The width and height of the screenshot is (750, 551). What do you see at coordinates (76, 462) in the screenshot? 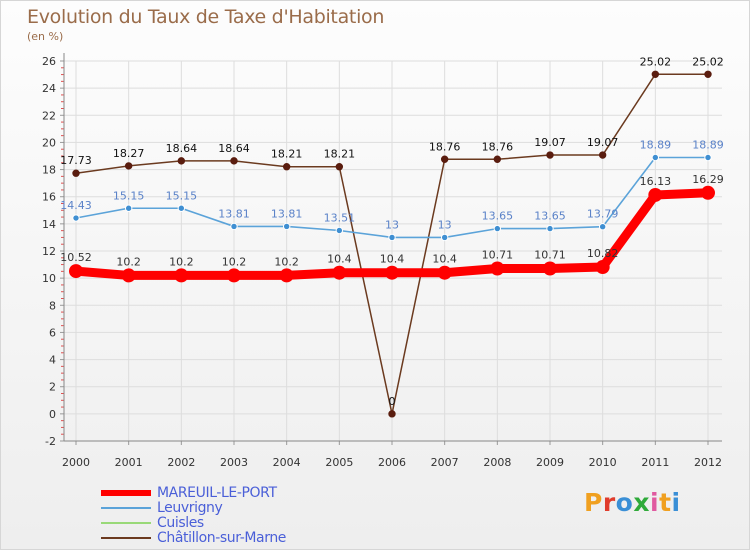
I see `x-tick-label: 2000` at bounding box center [76, 462].